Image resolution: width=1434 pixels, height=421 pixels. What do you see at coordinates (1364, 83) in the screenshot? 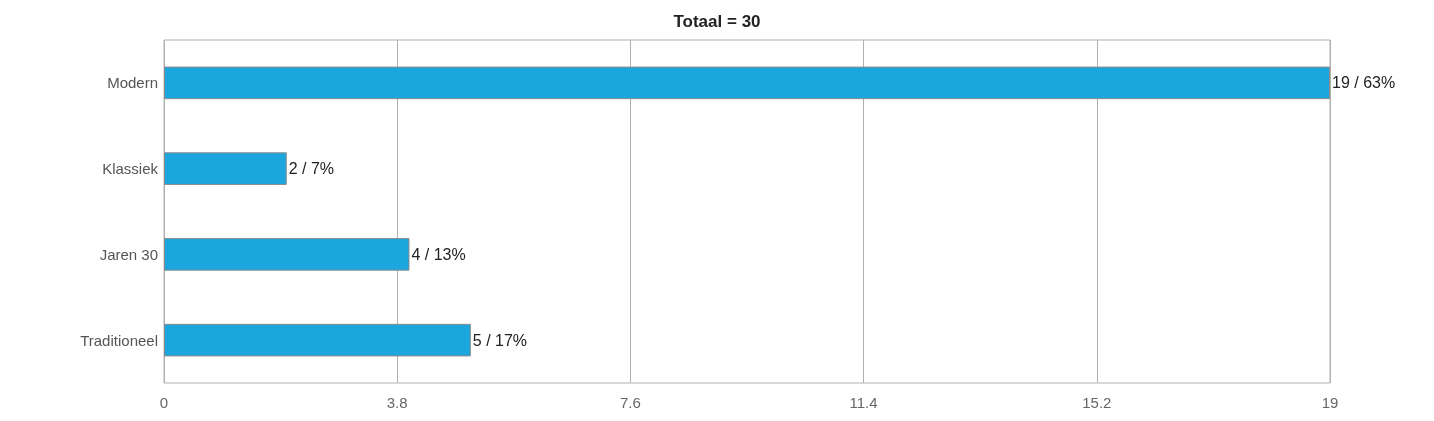
I see `data-label: 19 / 63%` at bounding box center [1364, 83].